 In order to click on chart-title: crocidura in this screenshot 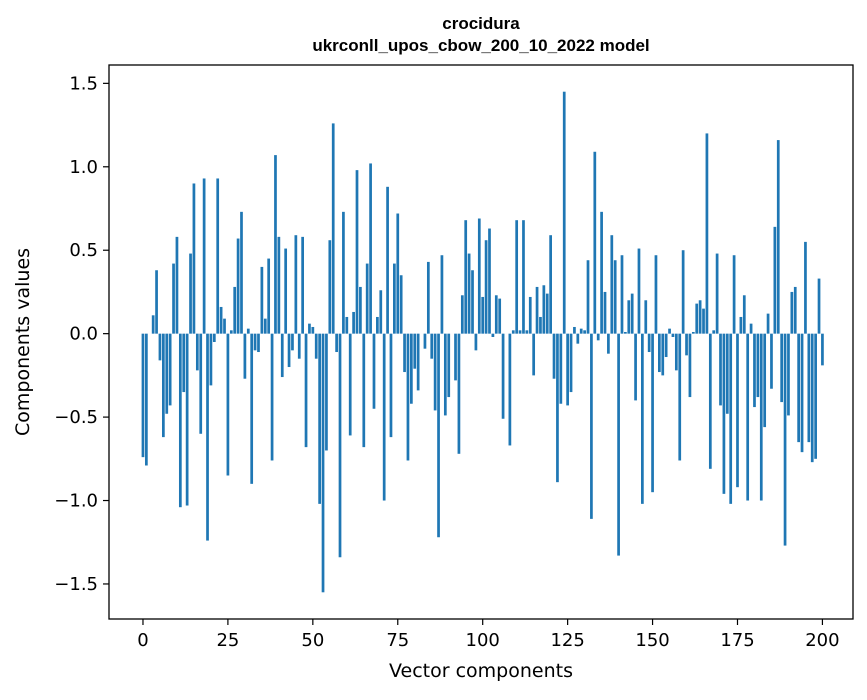, I will do `click(481, 23)`.